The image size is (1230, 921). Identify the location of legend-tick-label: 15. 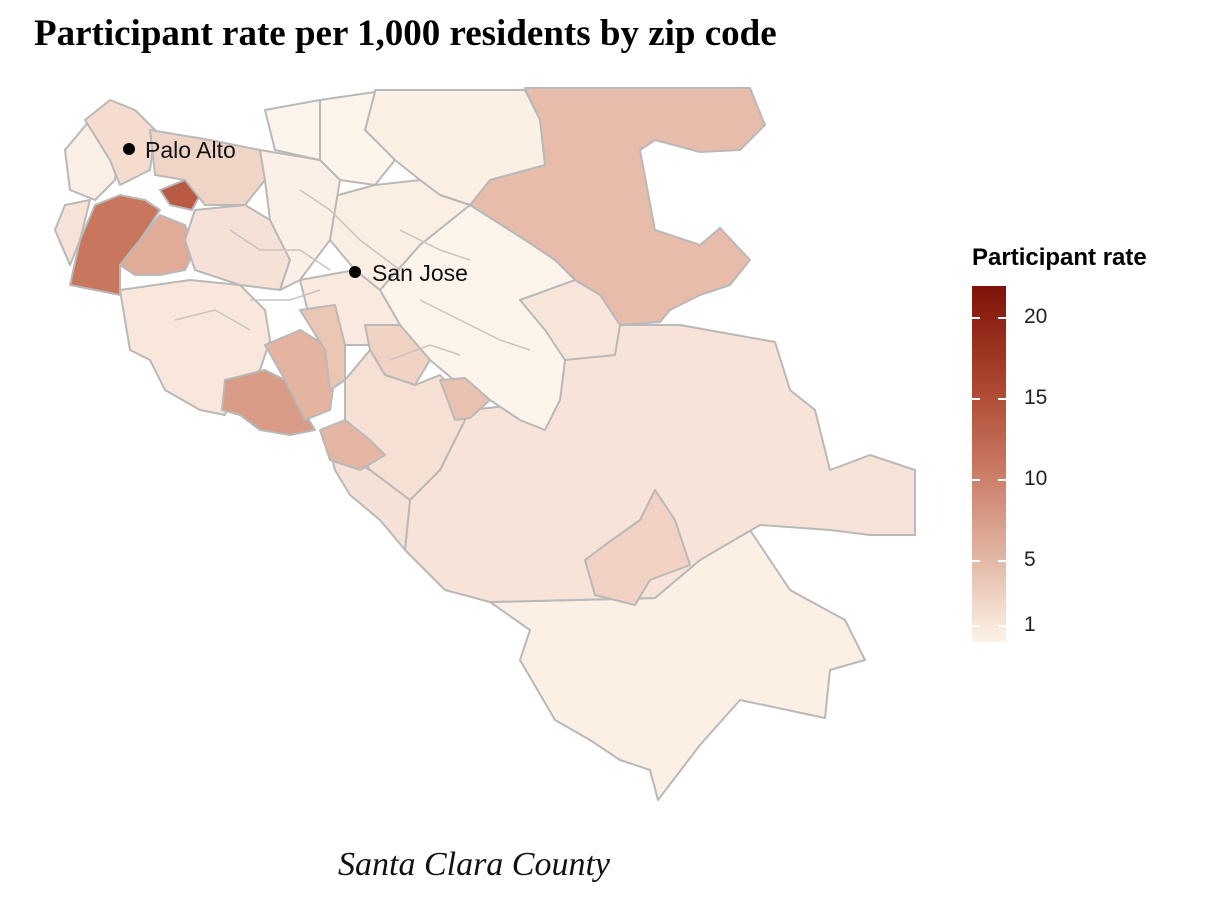
(1036, 398).